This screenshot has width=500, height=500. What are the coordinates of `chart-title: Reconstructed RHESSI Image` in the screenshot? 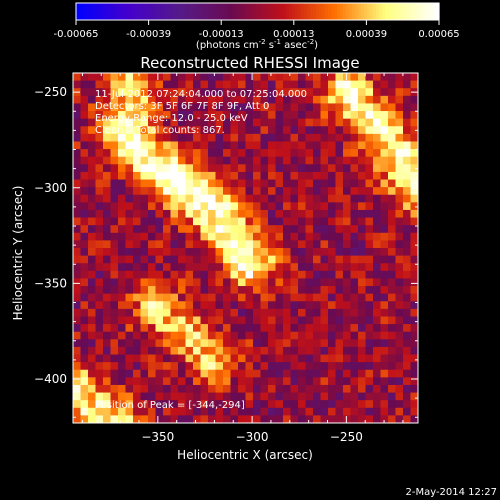 It's located at (249, 63).